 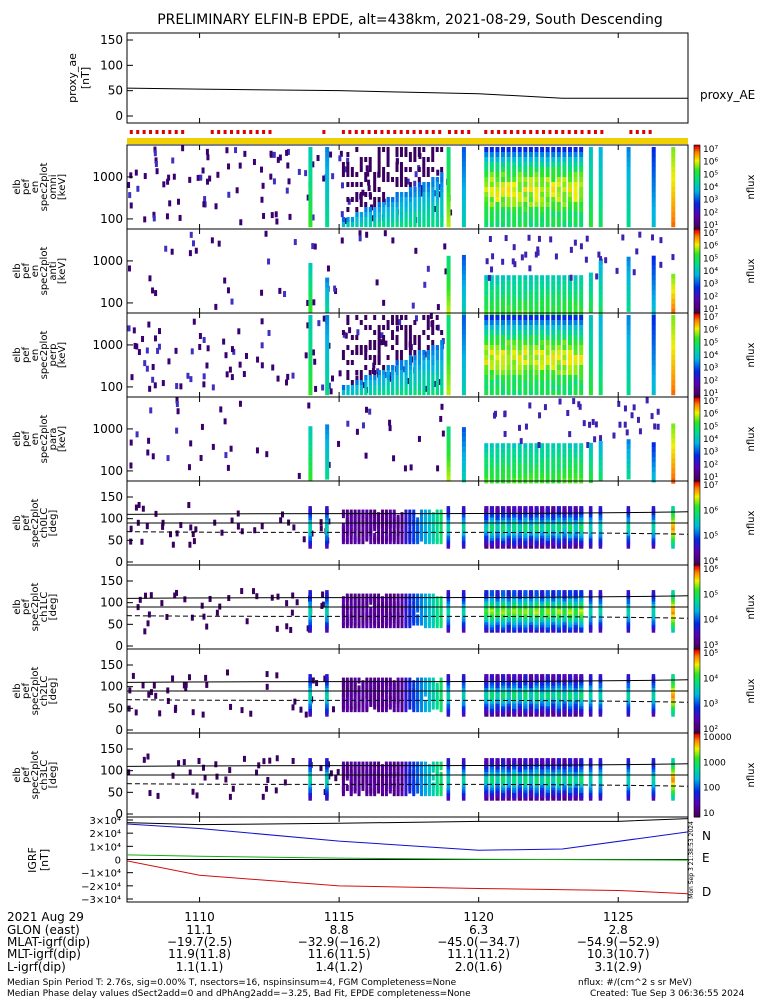 I want to click on data-coverage-strip, so click(x=407, y=137).